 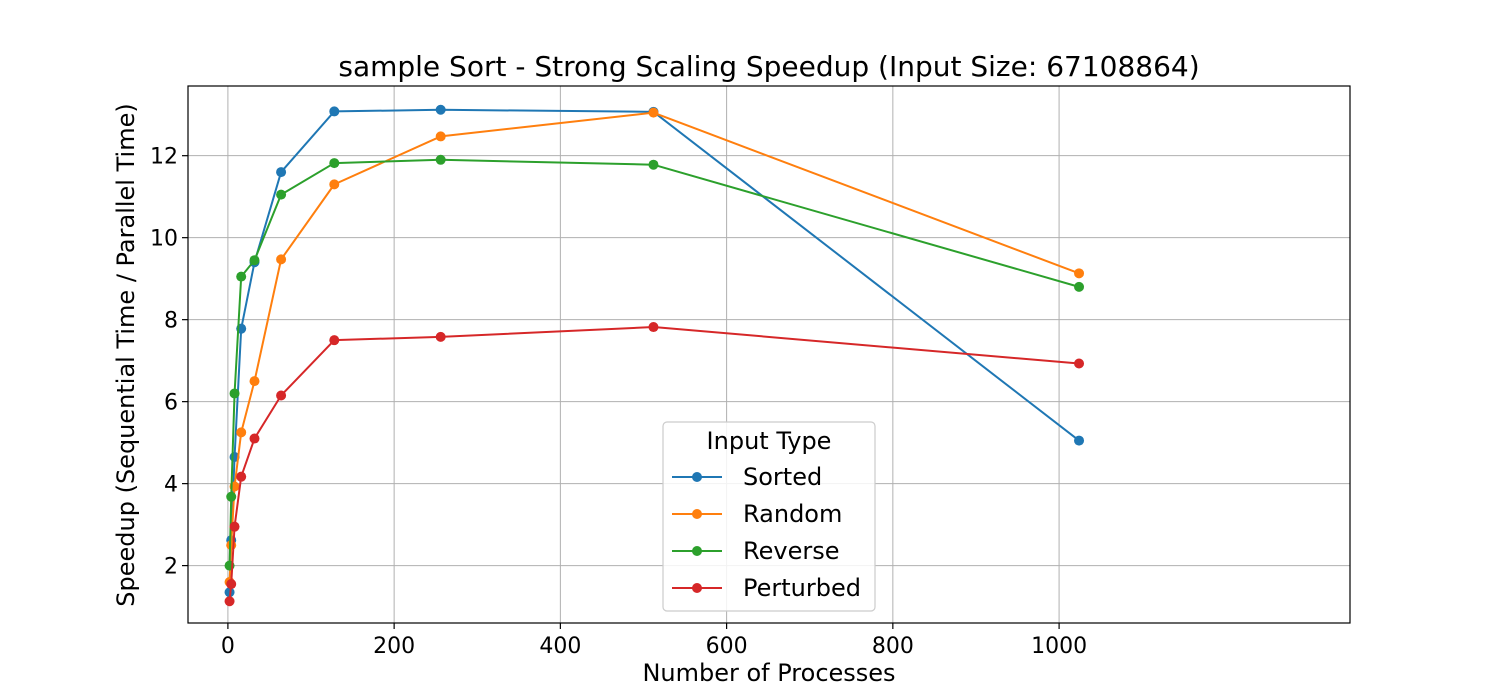 I want to click on legend-label: Perturbed, so click(x=802, y=588).